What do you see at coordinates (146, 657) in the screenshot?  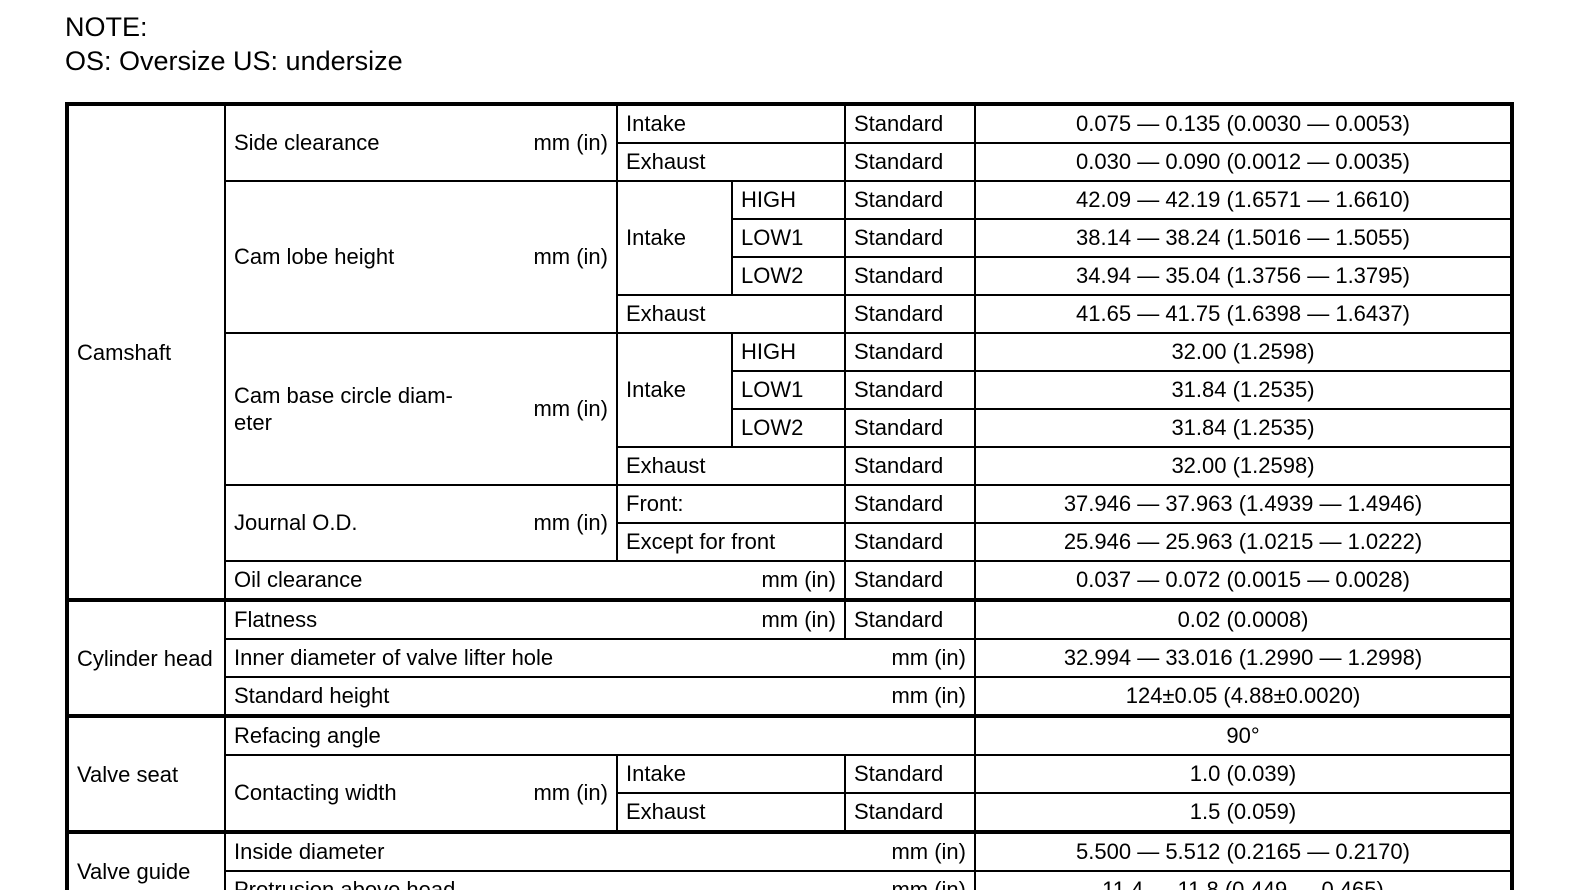 I see `category-cell-cylinder-head: Cylinder head` at bounding box center [146, 657].